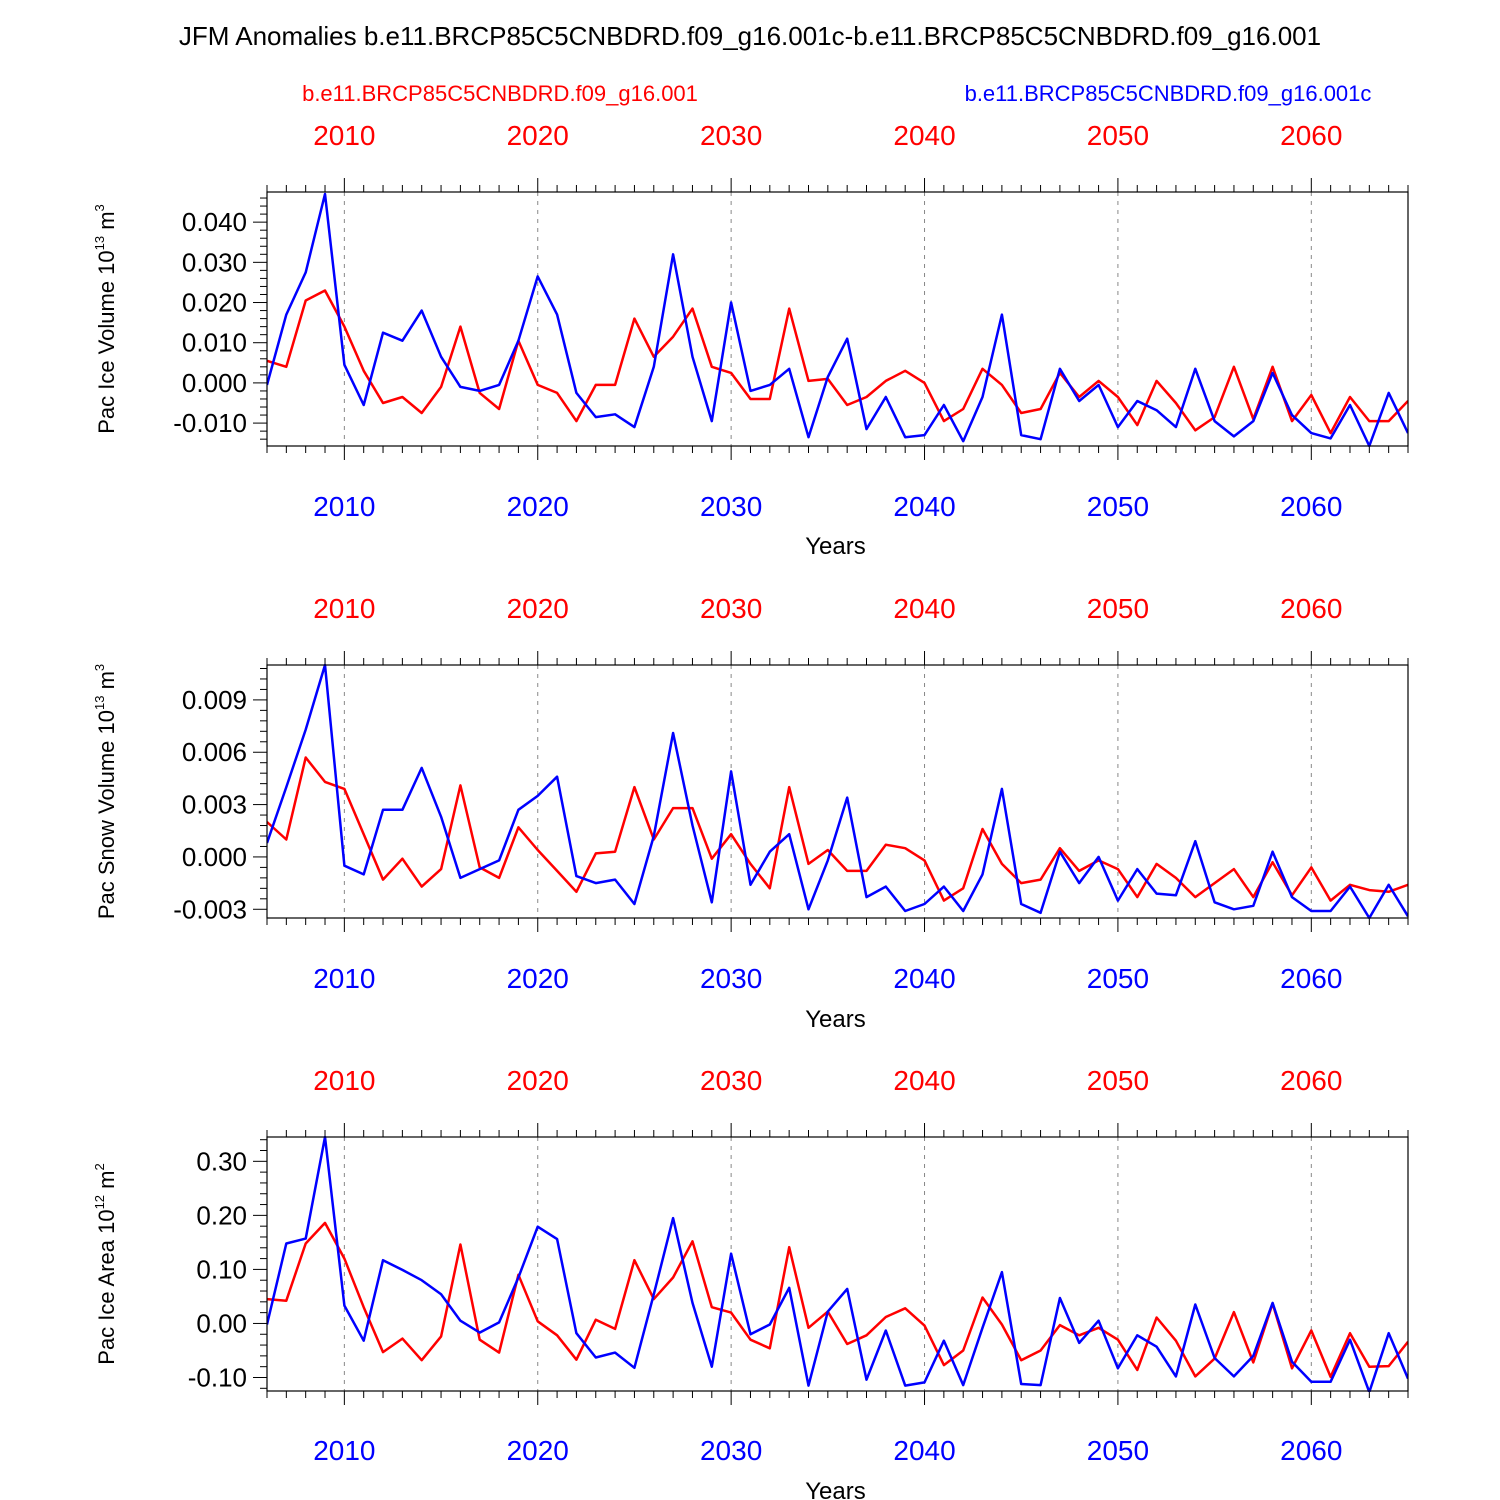 The height and width of the screenshot is (1500, 1500). Describe the element at coordinates (214, 805) in the screenshot. I see `y-tick-label: 0.003` at that location.